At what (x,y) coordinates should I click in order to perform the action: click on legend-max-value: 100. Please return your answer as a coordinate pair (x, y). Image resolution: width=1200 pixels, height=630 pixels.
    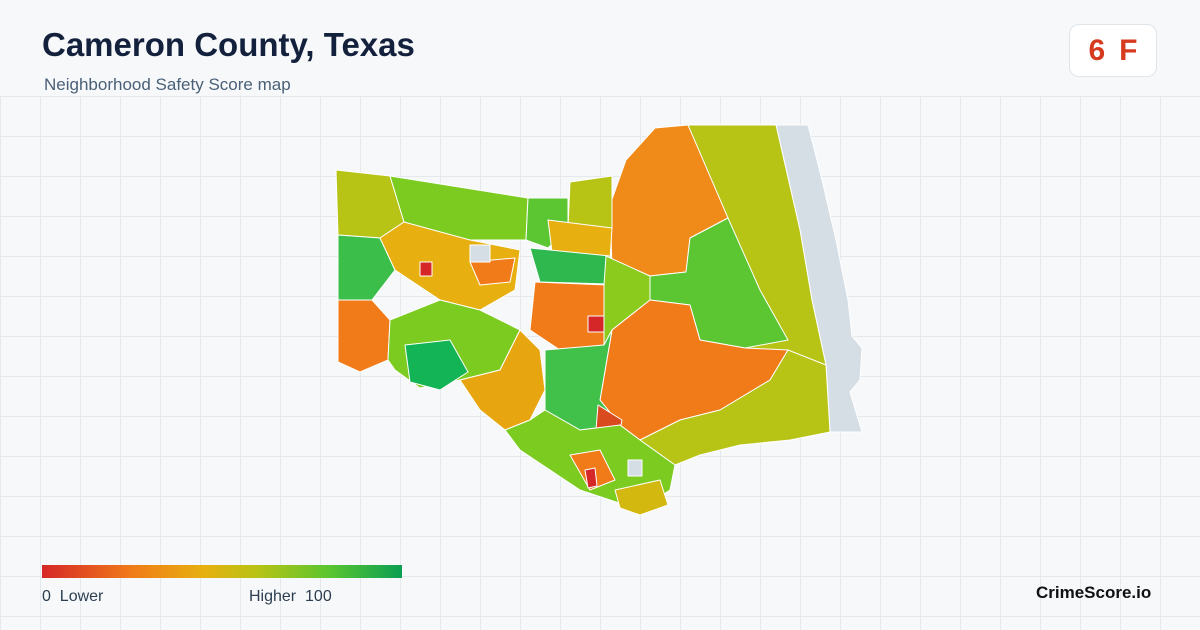
    Looking at the image, I should click on (318, 596).